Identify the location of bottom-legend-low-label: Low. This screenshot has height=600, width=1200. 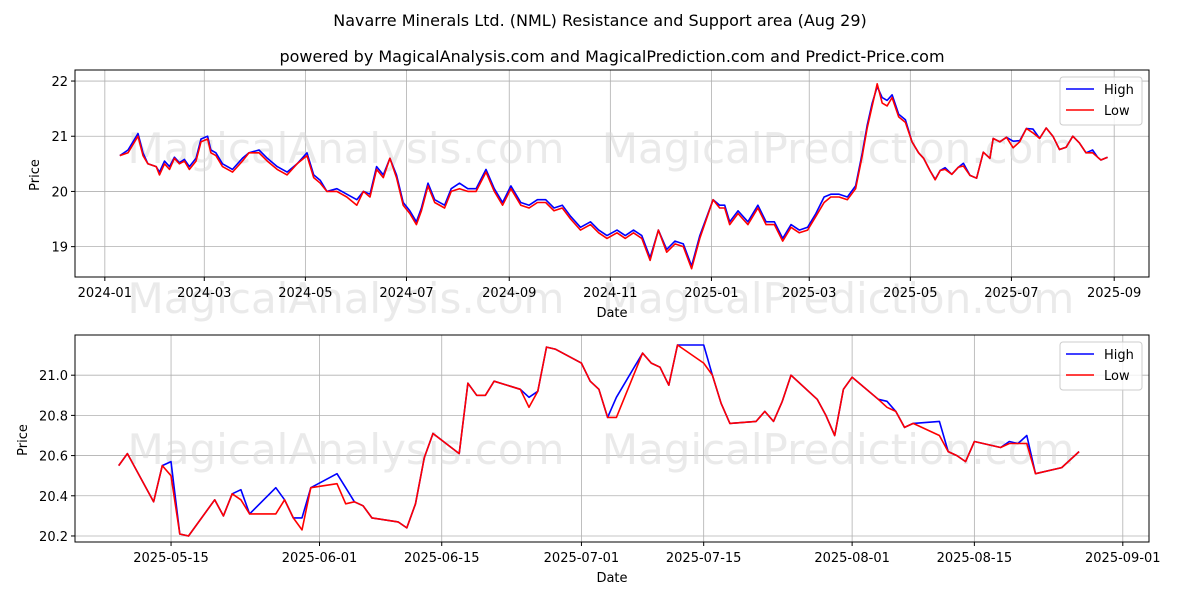
(1117, 376).